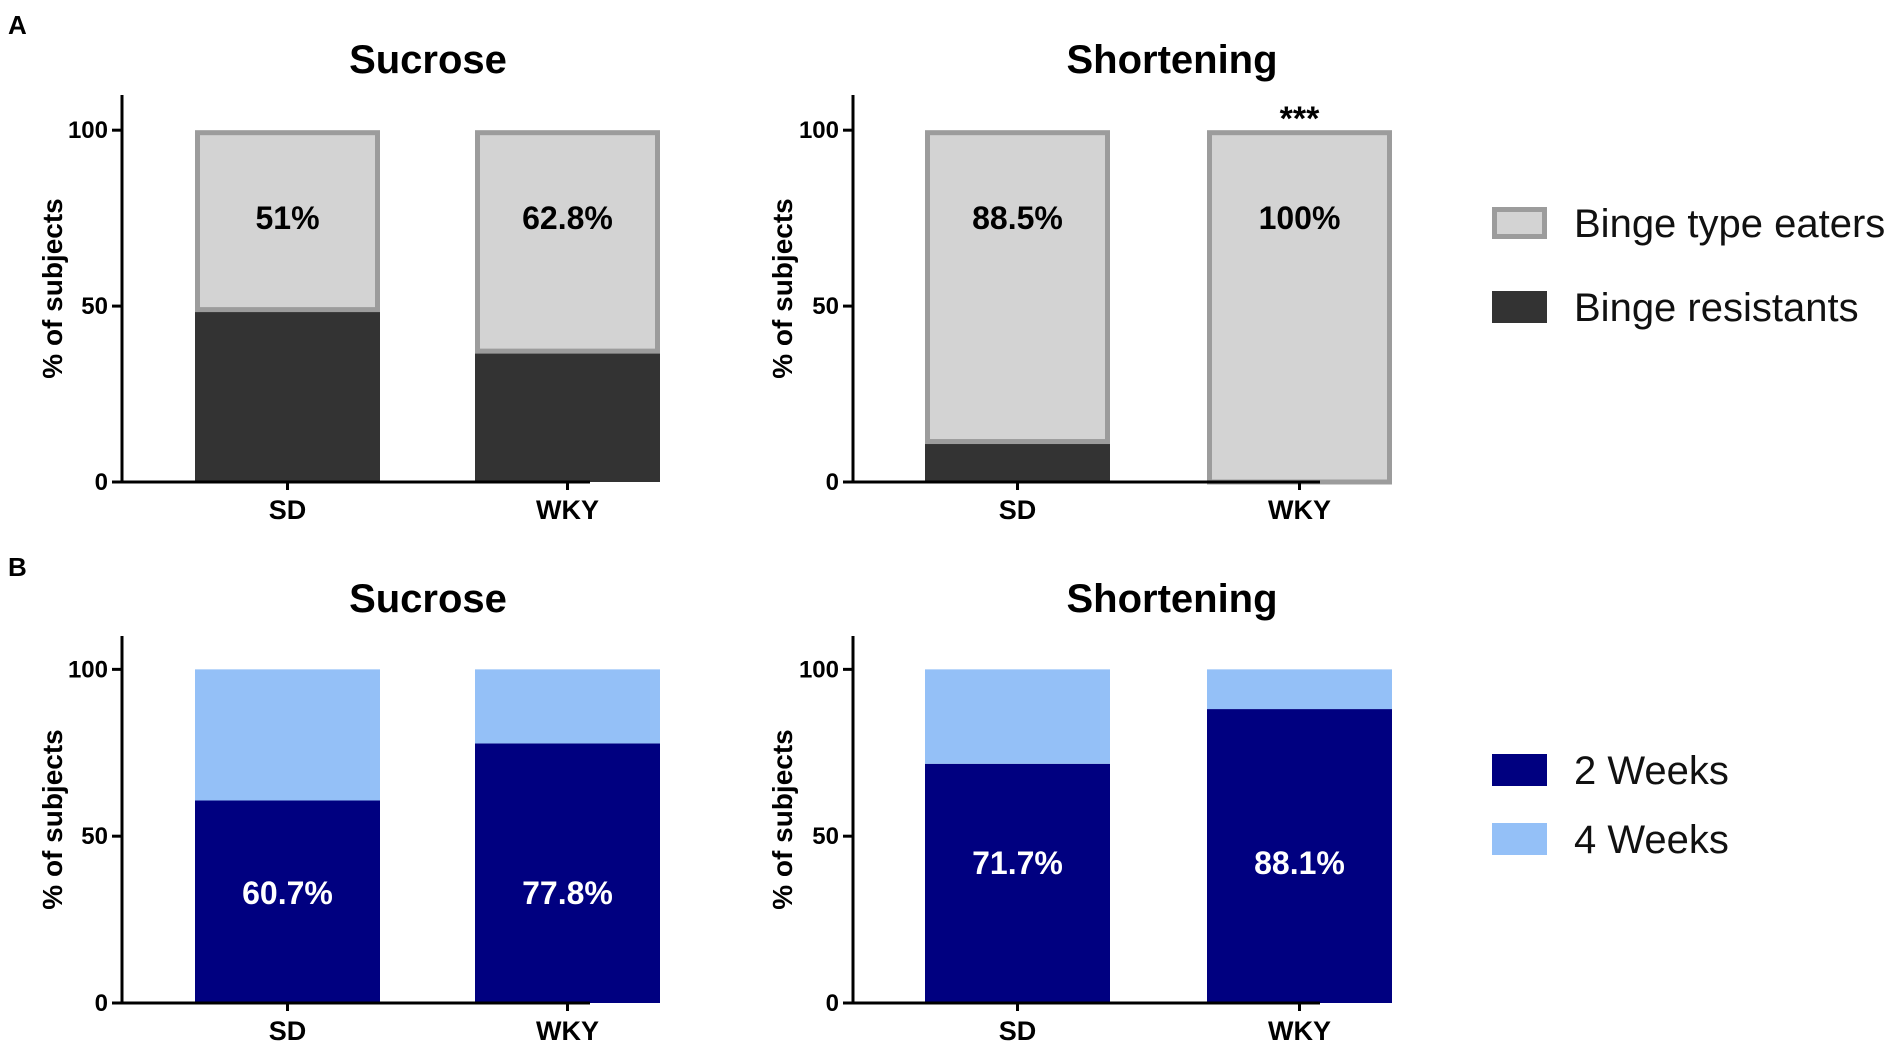  Describe the element at coordinates (287, 218) in the screenshot. I see `data-label-sd: 51%` at that location.